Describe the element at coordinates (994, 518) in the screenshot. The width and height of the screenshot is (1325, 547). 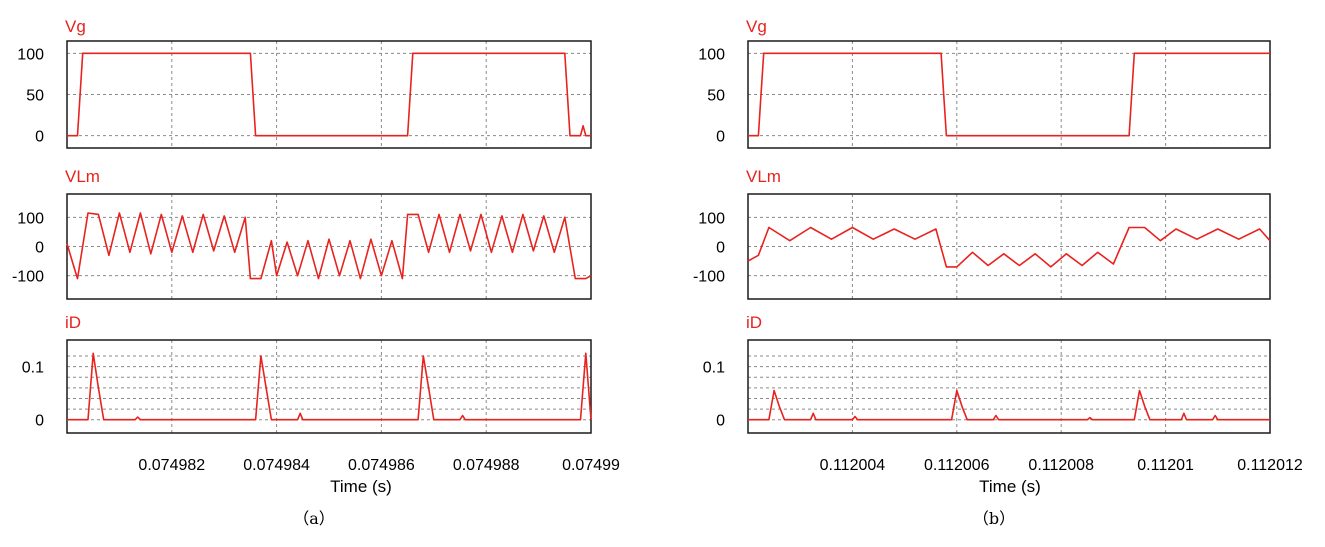
I see `subfigure-caption: （b）` at that location.